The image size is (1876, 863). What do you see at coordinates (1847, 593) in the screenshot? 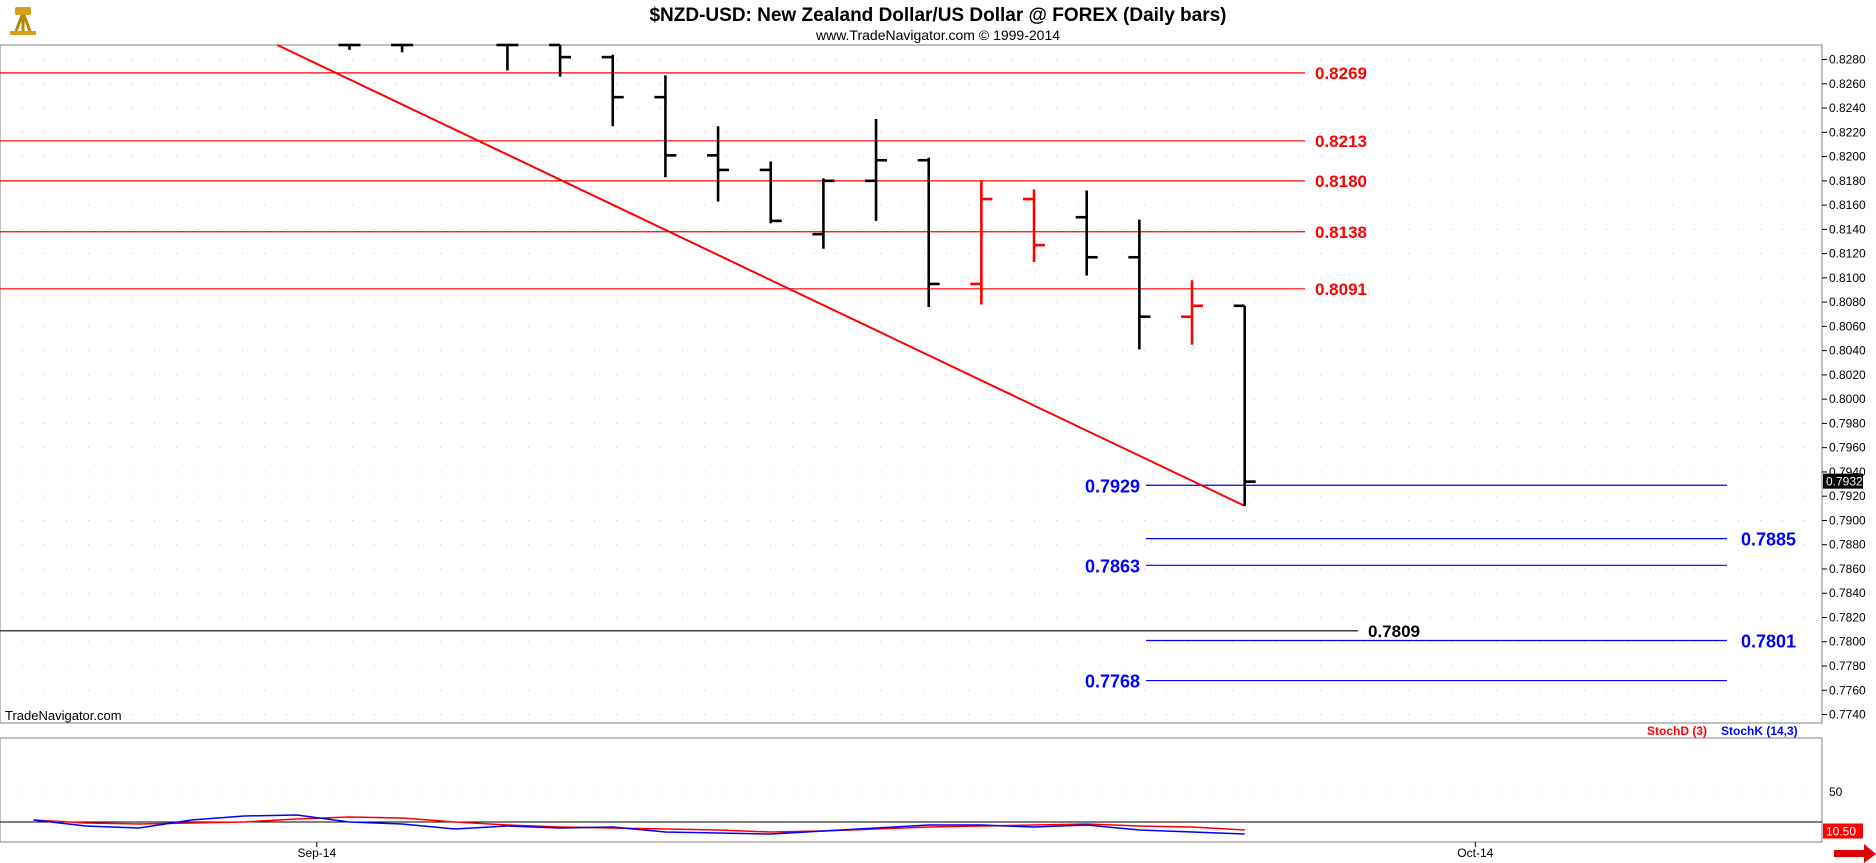
I see `price-axis-label: 0.7840` at bounding box center [1847, 593].